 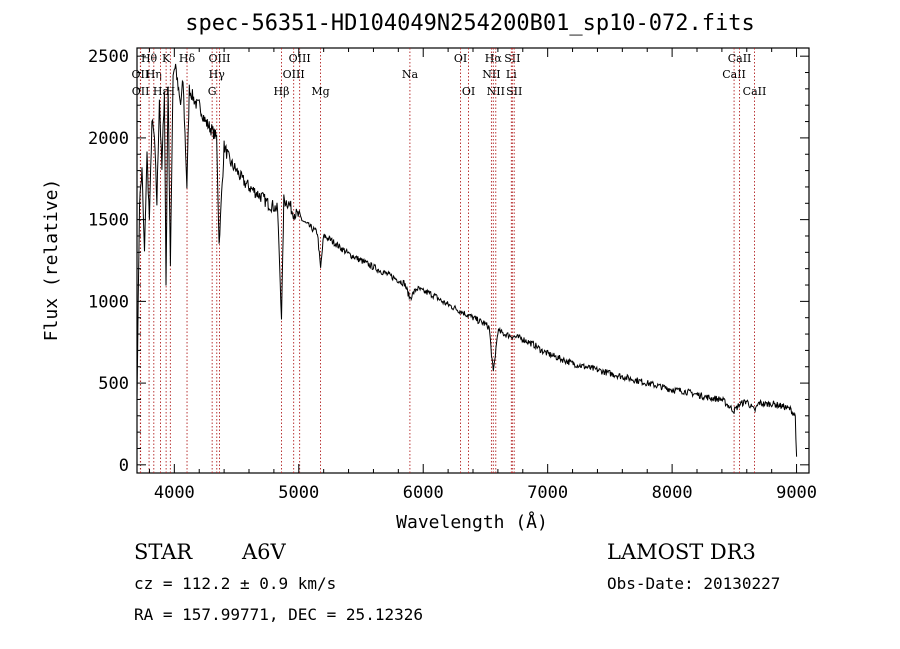 What do you see at coordinates (154, 74) in the screenshot?
I see `line-marker-label: Hη` at bounding box center [154, 74].